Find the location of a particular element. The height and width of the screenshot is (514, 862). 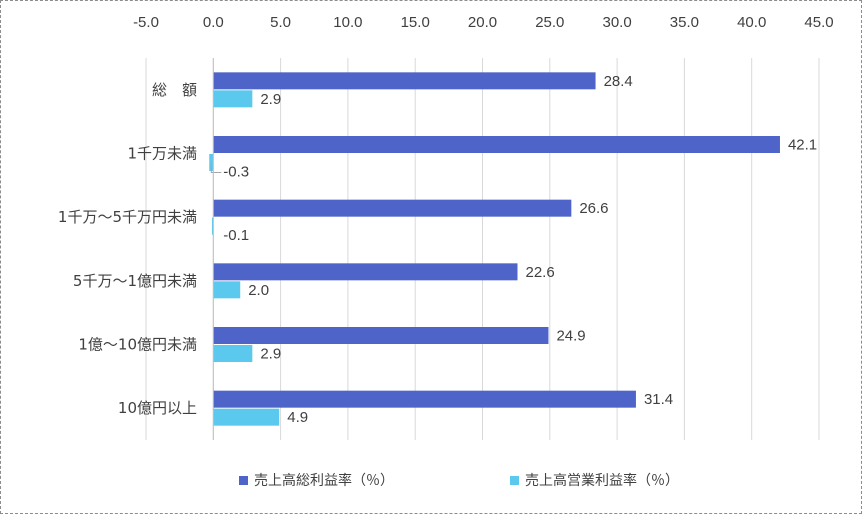

data-label: 28.4 is located at coordinates (618, 81).